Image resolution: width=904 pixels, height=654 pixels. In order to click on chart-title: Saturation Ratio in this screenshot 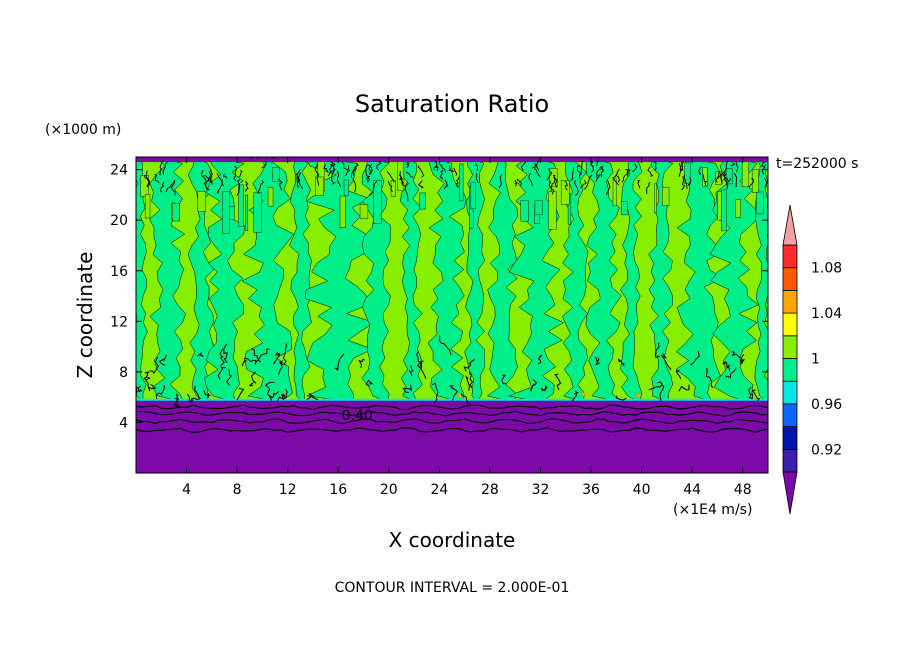, I will do `click(452, 104)`.